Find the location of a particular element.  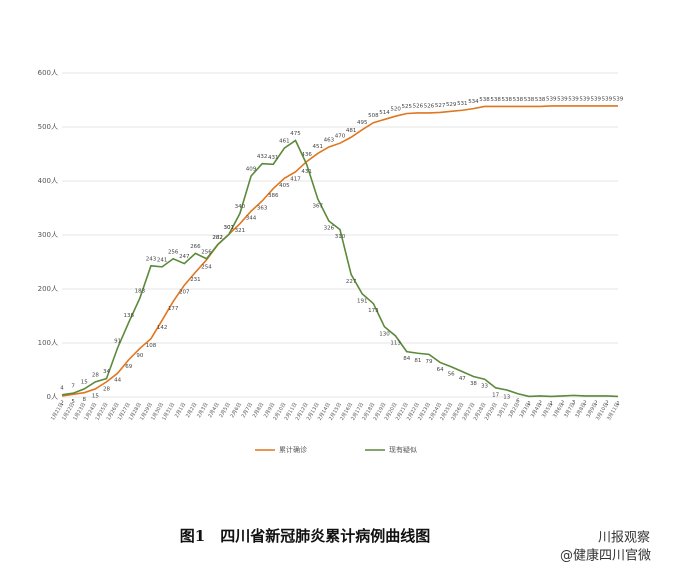

y-tick-label: 600人 is located at coordinates (48, 73).